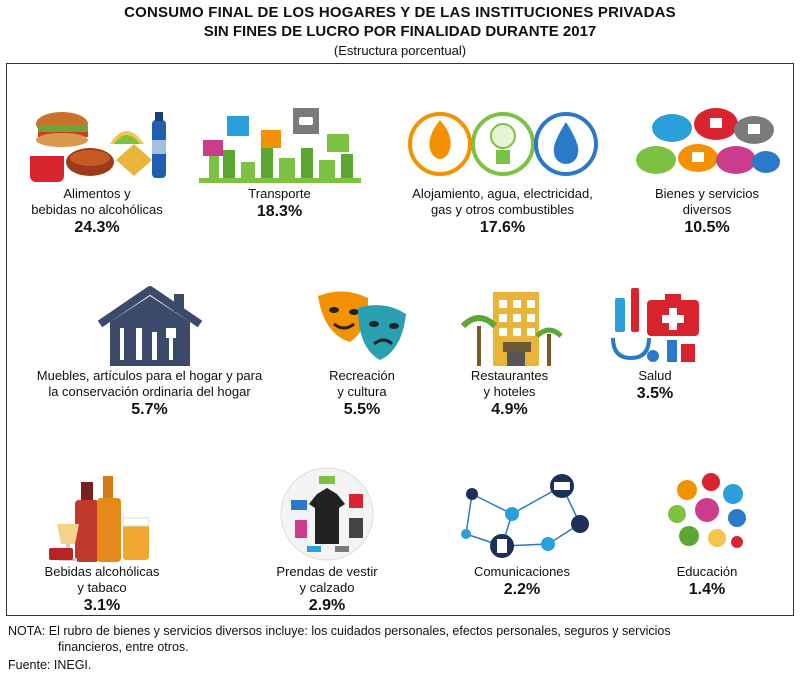  I want to click on item-transport: Transporte 18.3%, so click(279, 163).